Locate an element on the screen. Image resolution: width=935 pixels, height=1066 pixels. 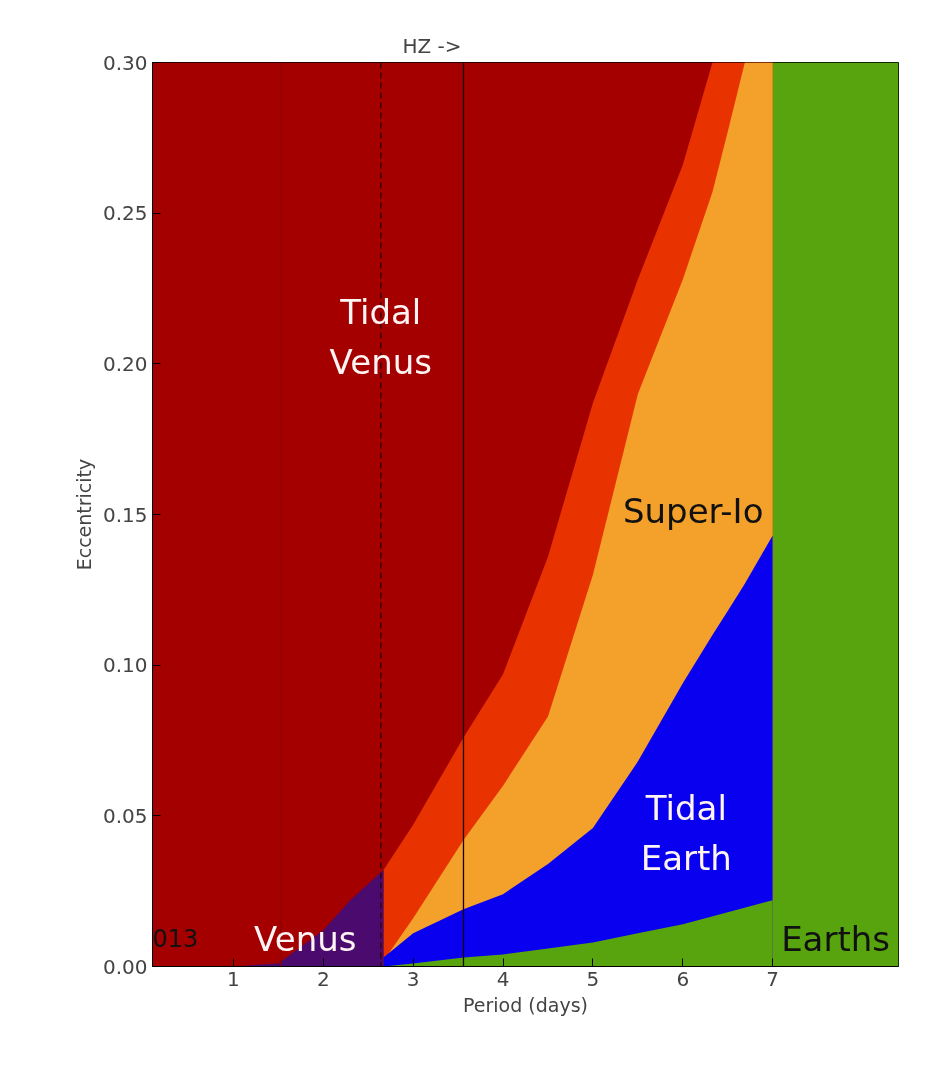
x-tick-label: 2 is located at coordinates (323, 978).